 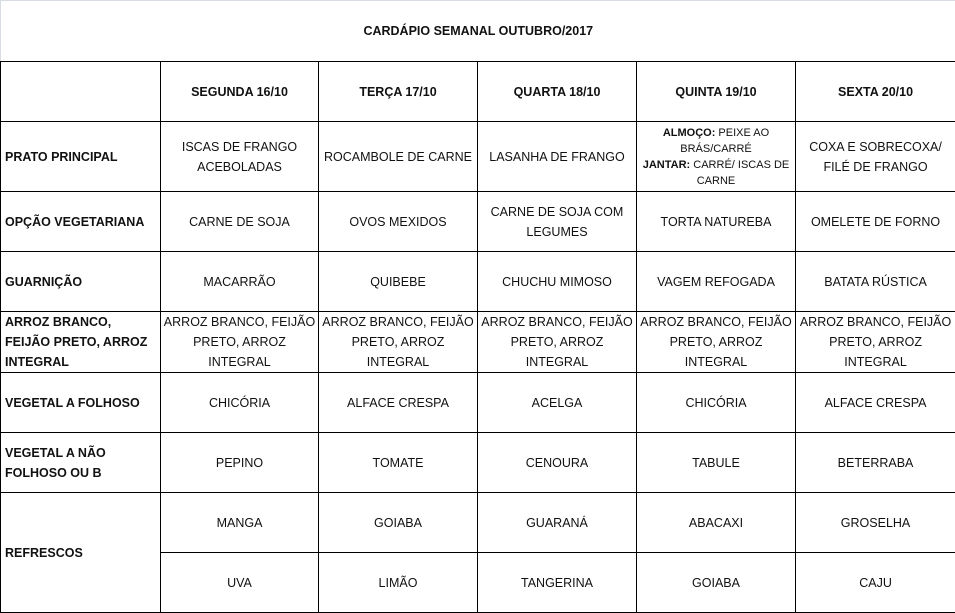 I want to click on cell: CARNE DE SOJA, so click(x=240, y=222).